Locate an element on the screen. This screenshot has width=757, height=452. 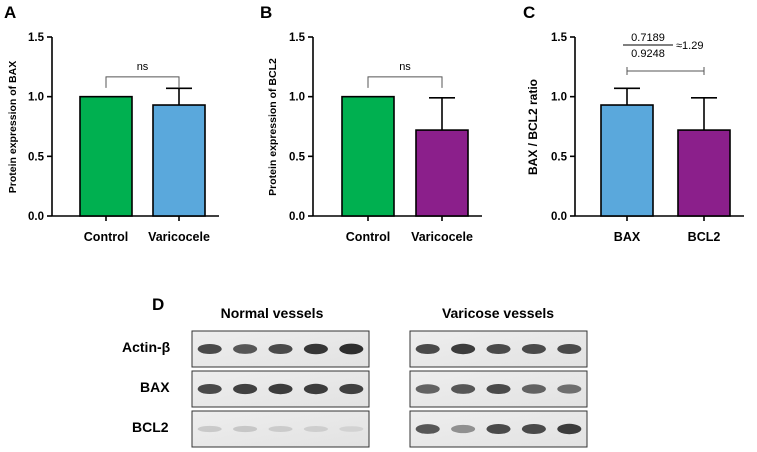
blot-row-label-bcl2: BCL2 is located at coordinates (150, 427).